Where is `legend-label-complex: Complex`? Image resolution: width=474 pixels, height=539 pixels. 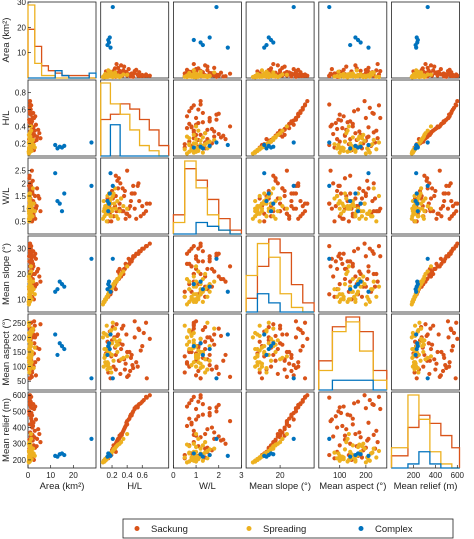
legend-label-complex: Complex is located at coordinates (394, 529).